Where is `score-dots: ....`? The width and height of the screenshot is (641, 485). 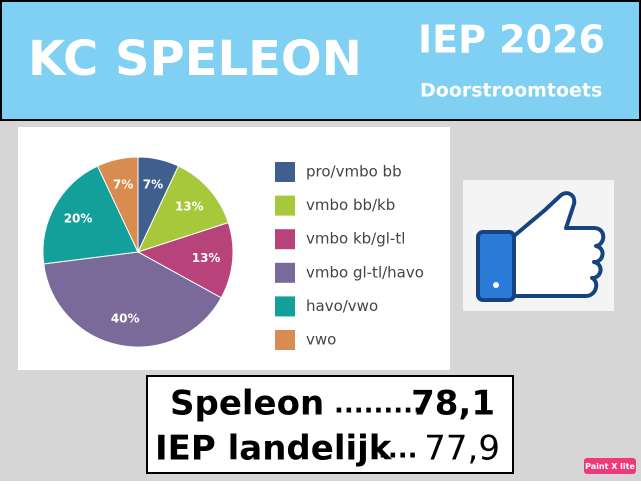
score-dots: .... is located at coordinates (398, 450).